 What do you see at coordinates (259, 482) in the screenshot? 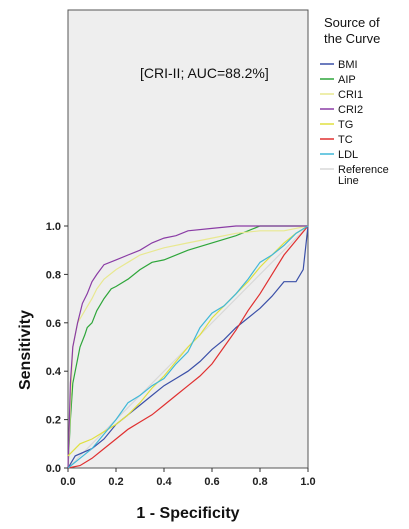
I see `x-tick-label: 0.8` at bounding box center [259, 482].